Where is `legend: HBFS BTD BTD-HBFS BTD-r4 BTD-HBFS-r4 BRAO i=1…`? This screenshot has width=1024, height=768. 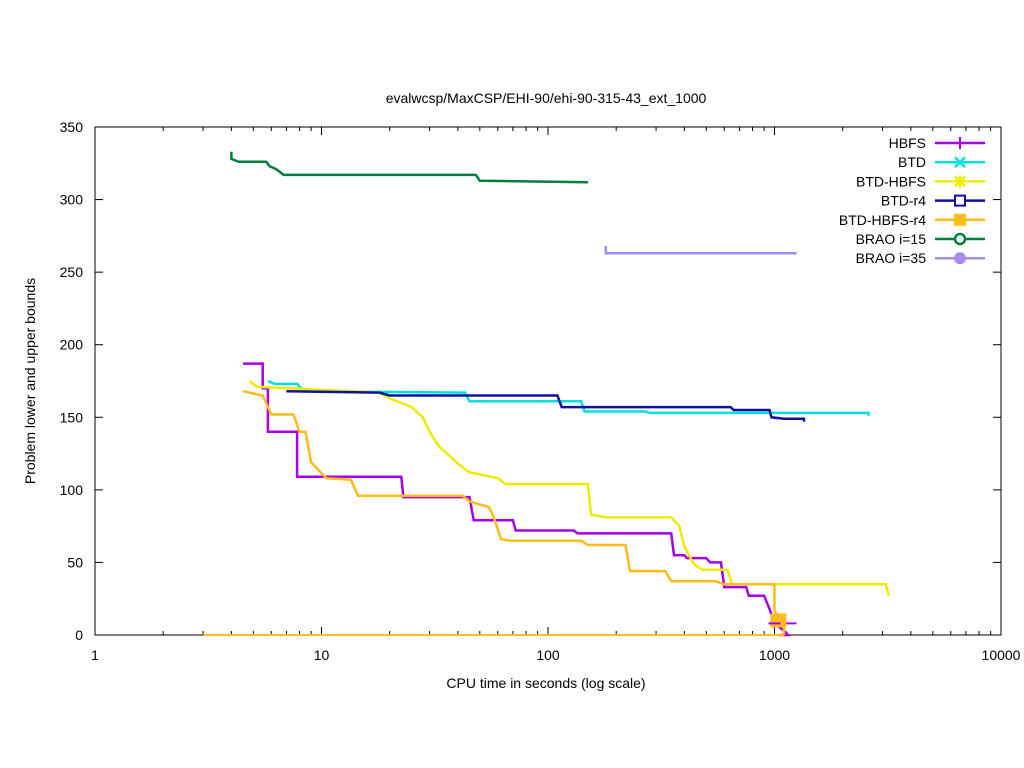 legend: HBFS BTD BTD-HBFS BTD-r4 BTD-HBFS-r4 BRAO i=1… is located at coordinates (912, 200).